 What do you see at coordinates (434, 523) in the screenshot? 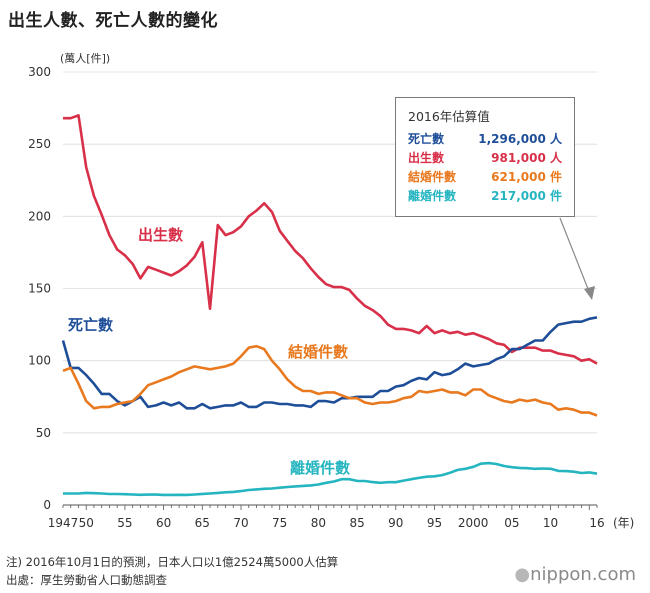
I see `x-tick-label: 95` at bounding box center [434, 523].